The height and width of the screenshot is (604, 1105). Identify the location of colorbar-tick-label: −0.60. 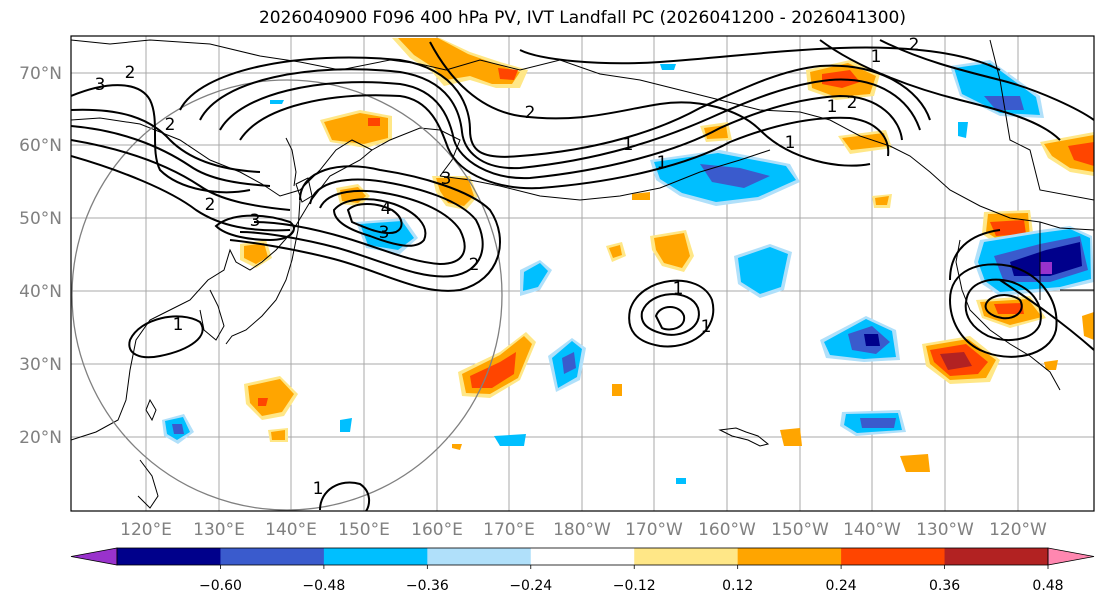
(220, 586).